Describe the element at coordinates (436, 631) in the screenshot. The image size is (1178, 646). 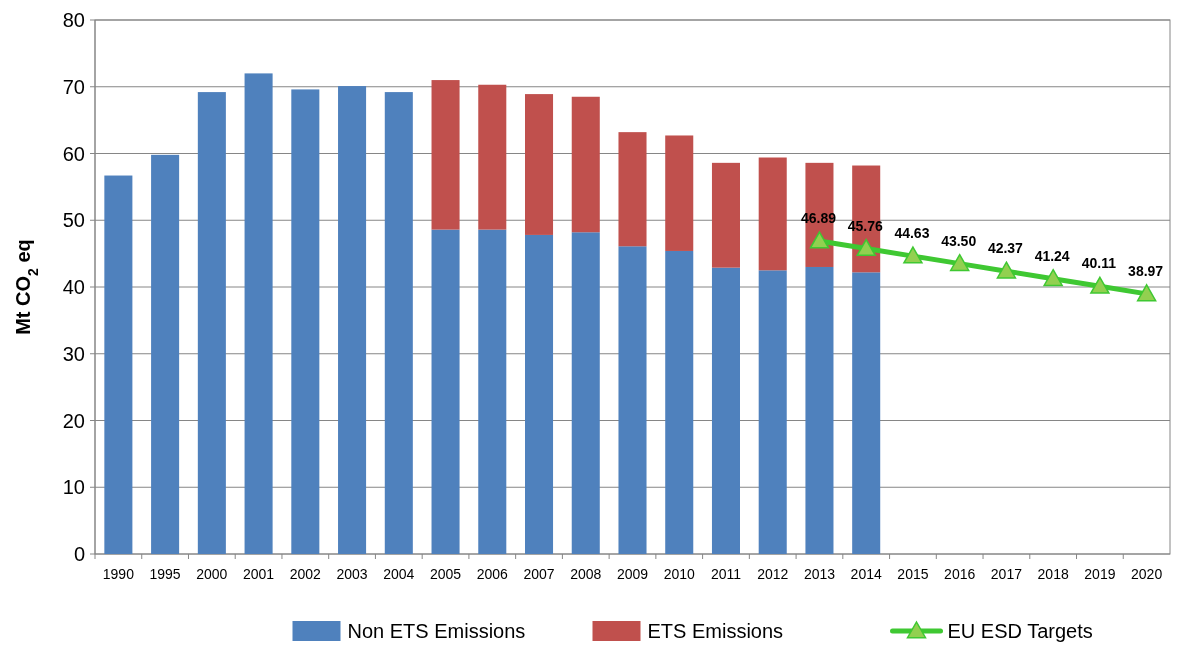
I see `legend-label: Non ETS Emissions` at that location.